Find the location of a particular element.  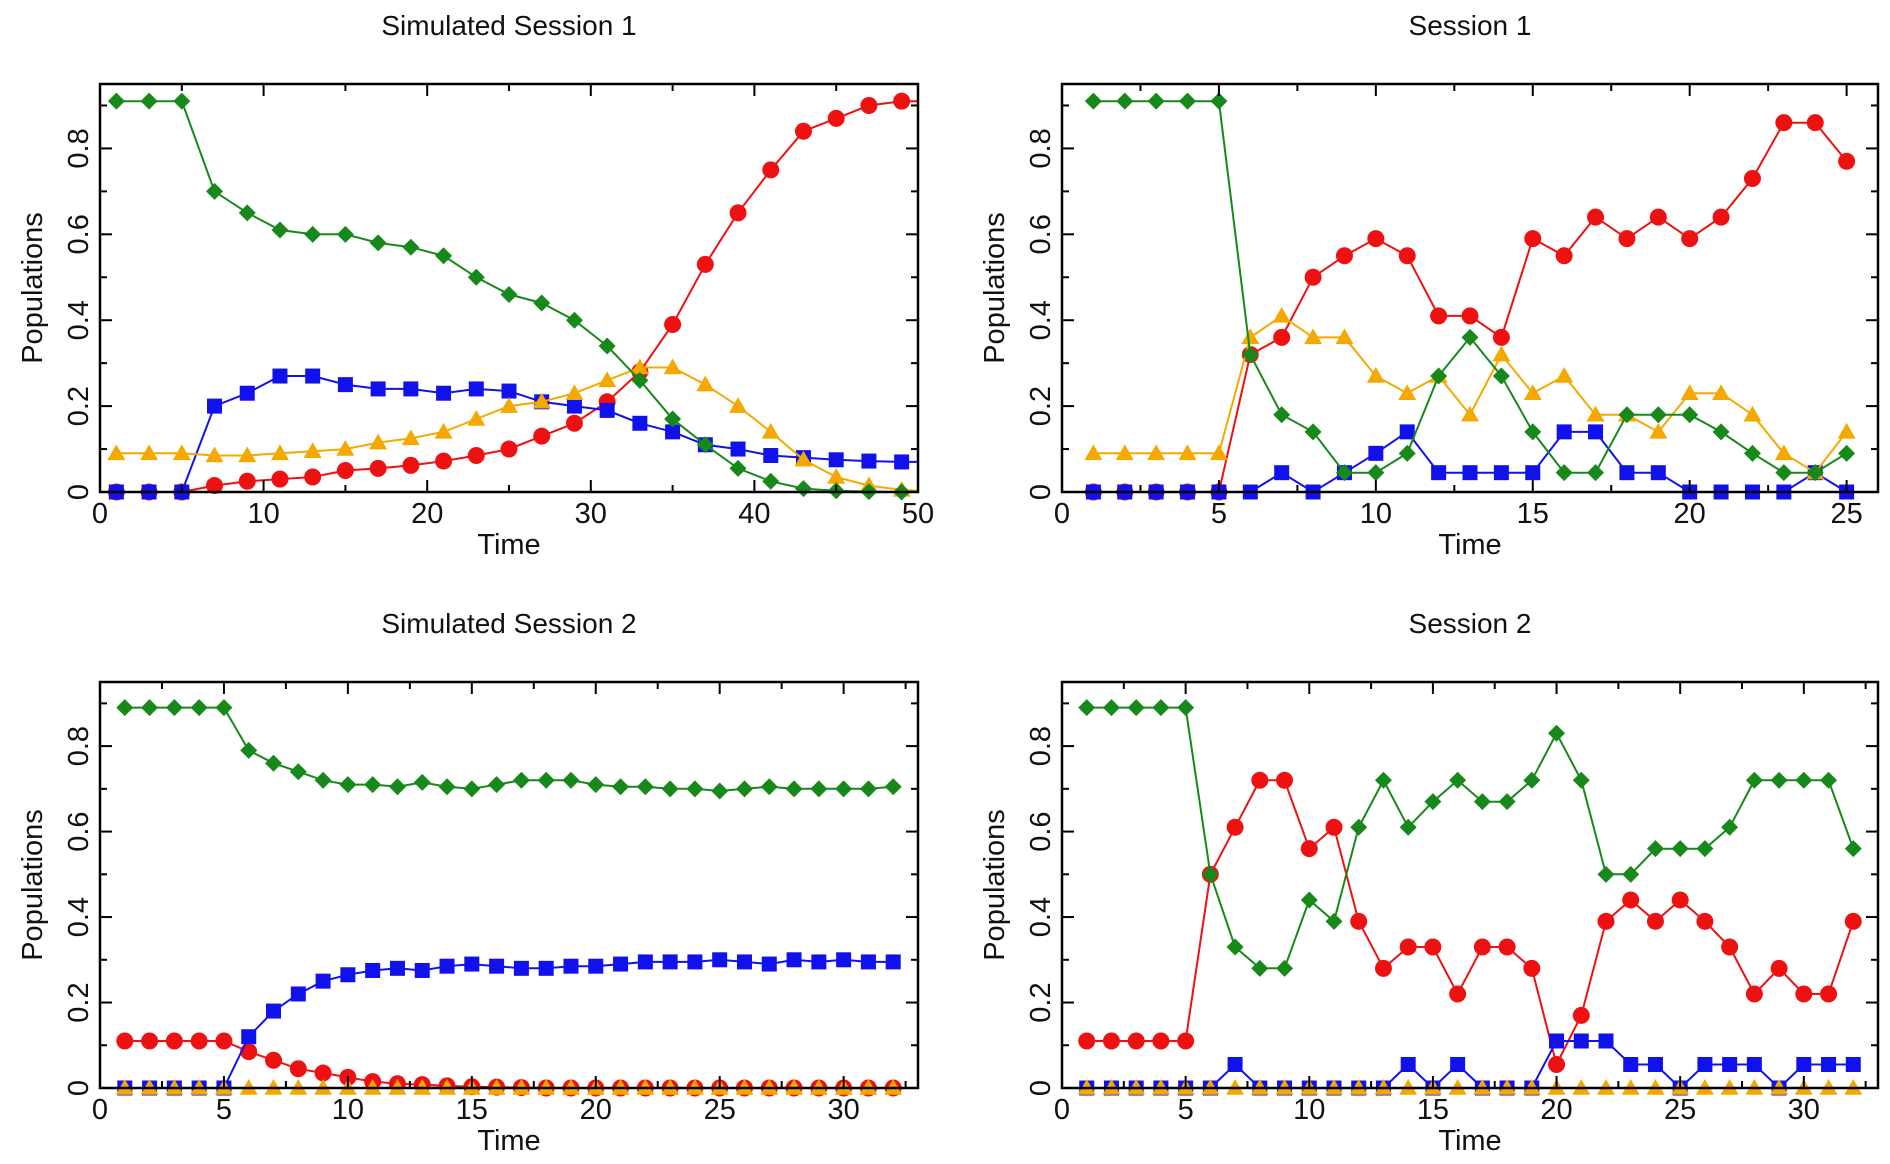

y-axis-label: Populations is located at coordinates (995, 288).